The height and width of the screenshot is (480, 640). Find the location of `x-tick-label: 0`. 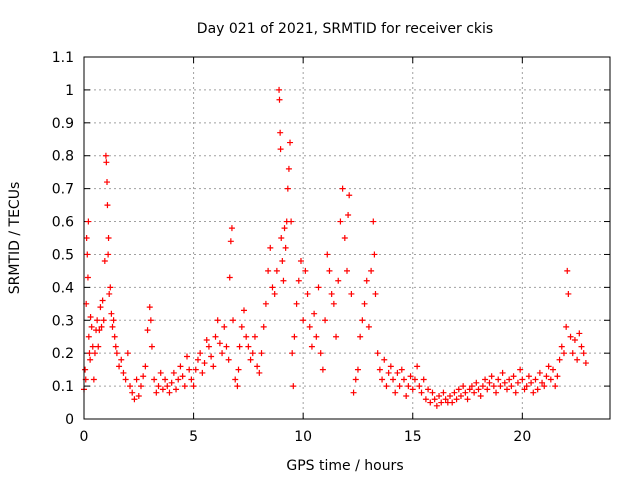

x-tick-label: 0 is located at coordinates (84, 437).